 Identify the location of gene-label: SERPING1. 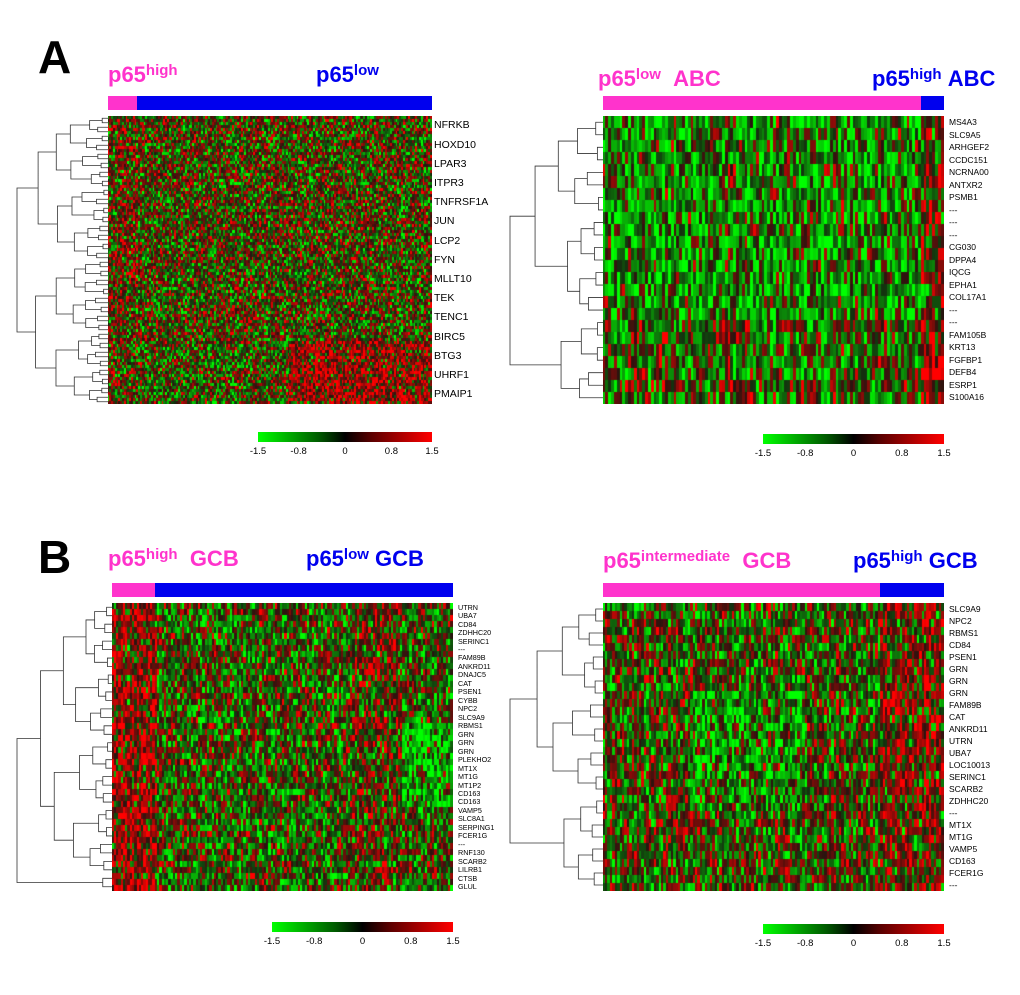
(476, 827).